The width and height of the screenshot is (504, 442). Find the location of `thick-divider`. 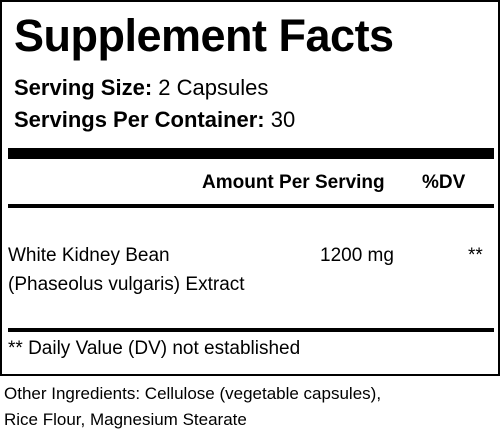

thick-divider is located at coordinates (251, 153).